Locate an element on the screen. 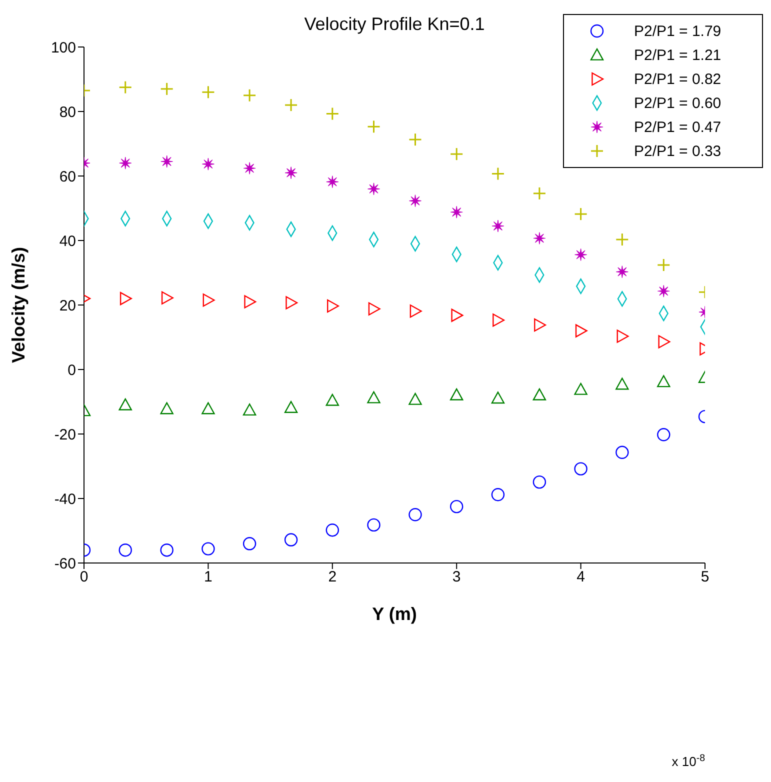 The width and height of the screenshot is (771, 782). y-tick-label: 80 is located at coordinates (67, 112).